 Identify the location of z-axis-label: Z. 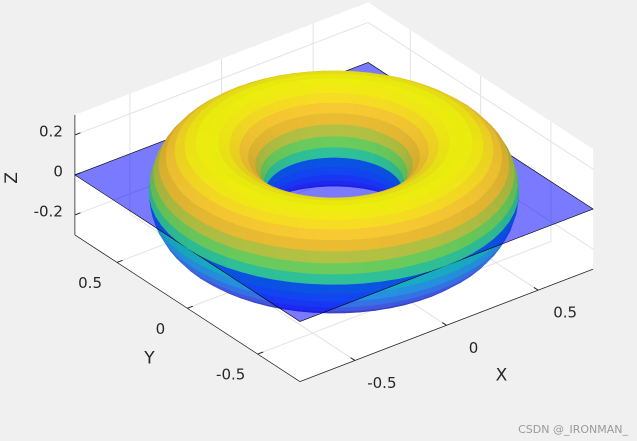
(12, 178).